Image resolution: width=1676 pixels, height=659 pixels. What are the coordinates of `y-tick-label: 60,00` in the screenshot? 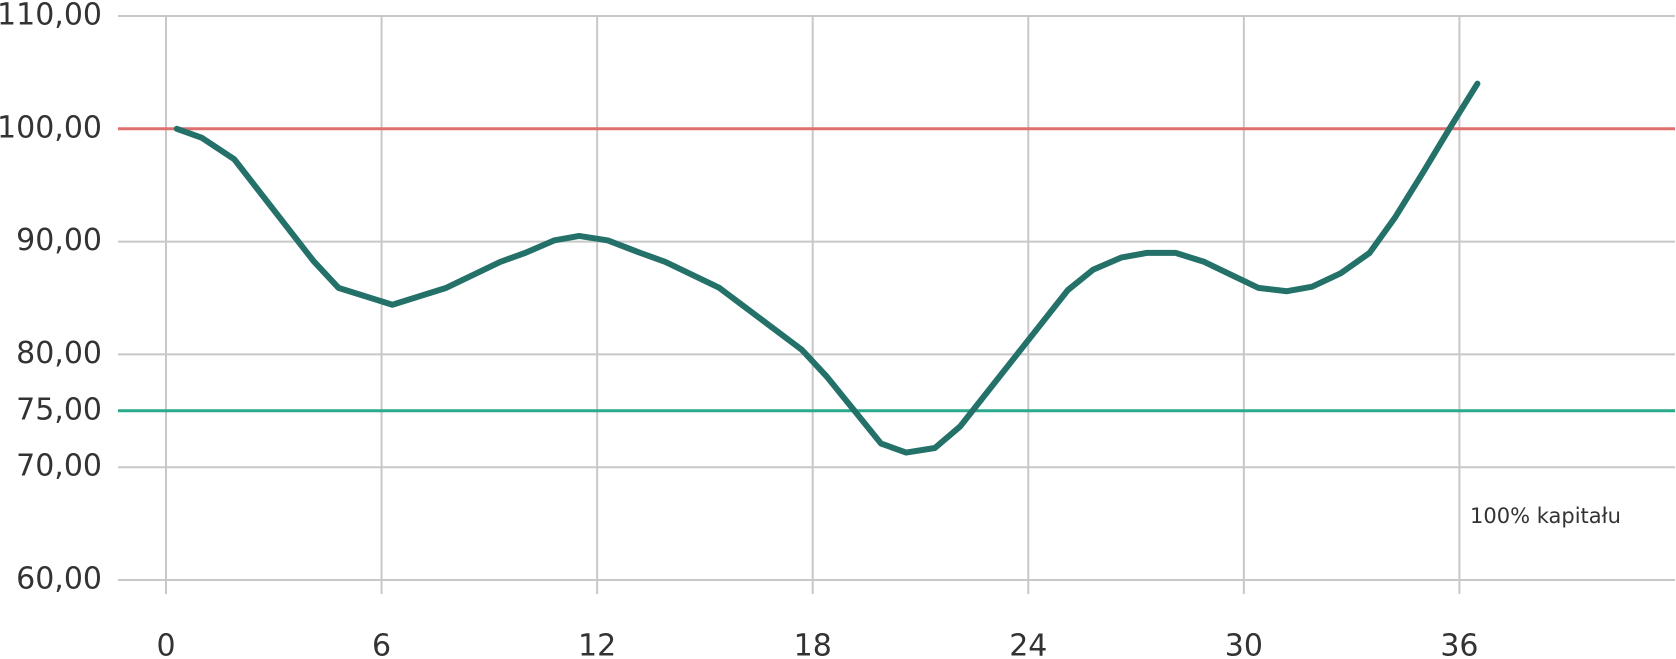 It's located at (59, 579).